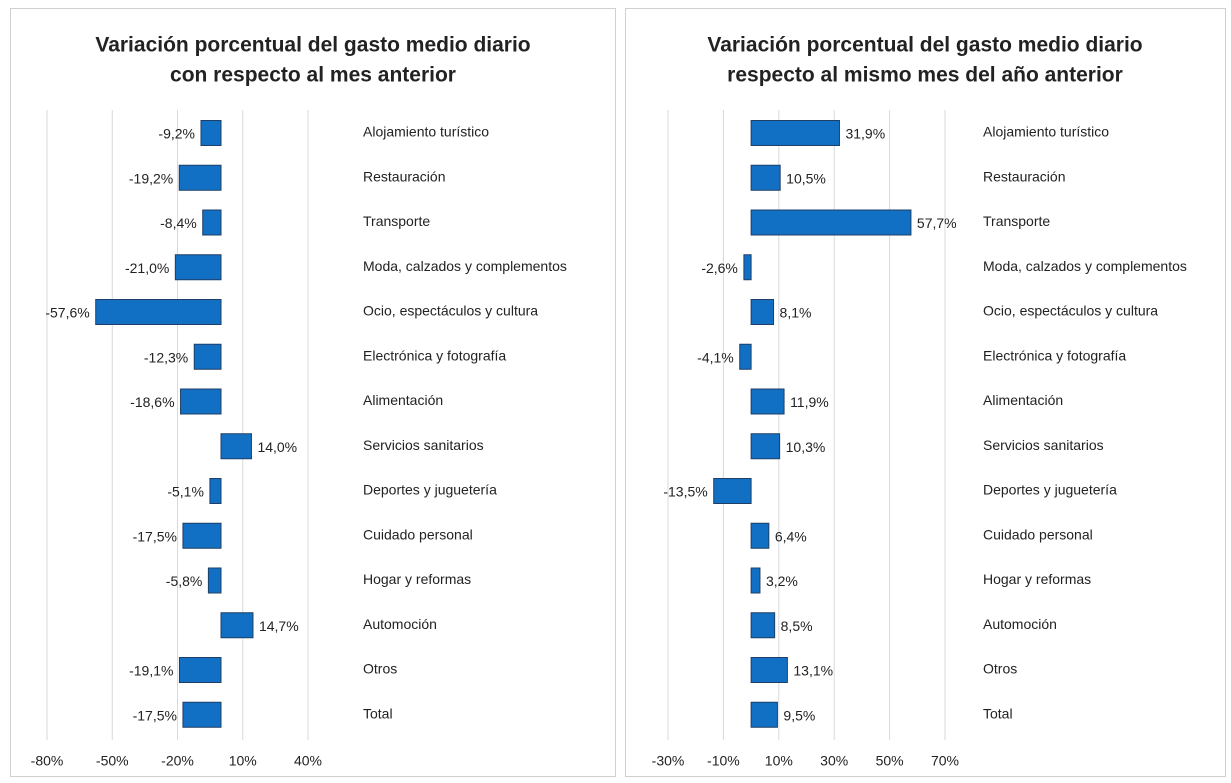 The width and height of the screenshot is (1231, 783). Describe the element at coordinates (185, 492) in the screenshot. I see `value-label: -5,1%` at that location.